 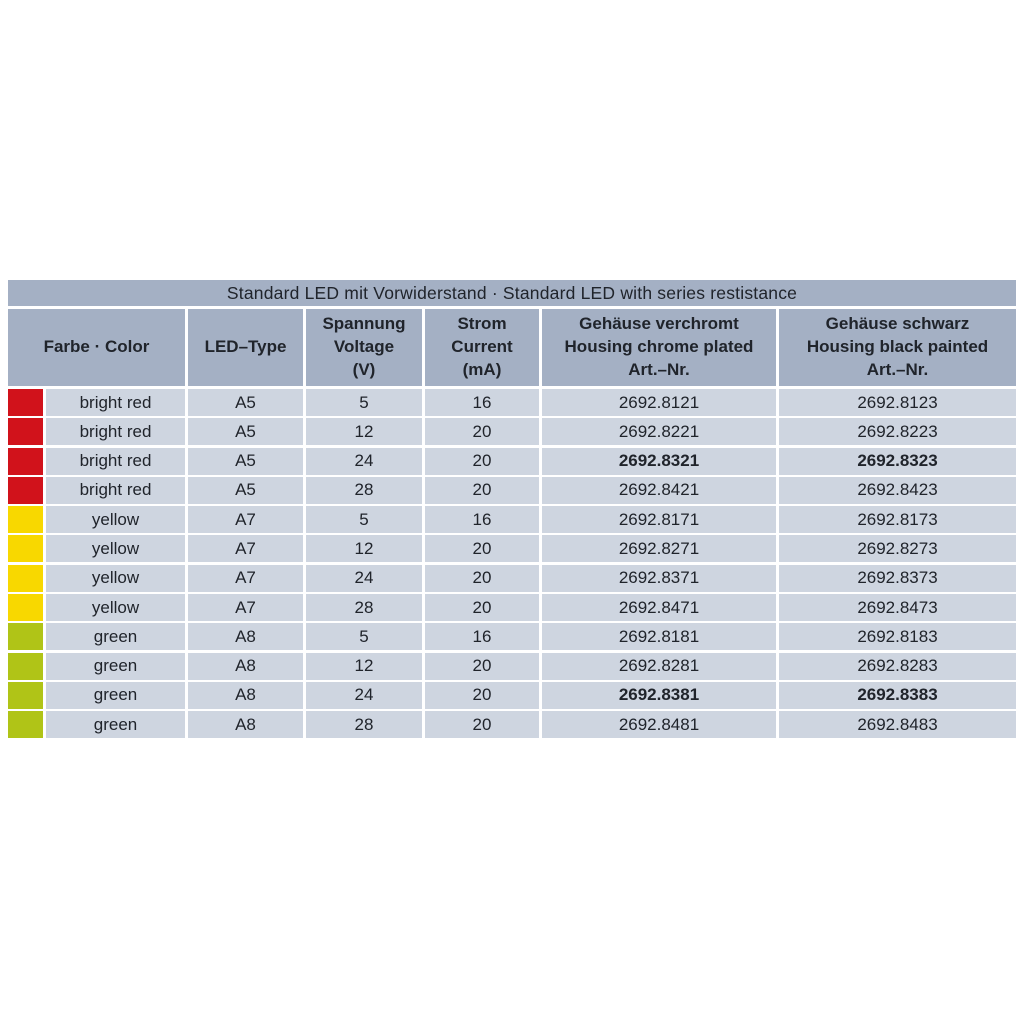 I want to click on table-row: green A8 28 20 2692.8481 2692.8483, so click(x=512, y=725).